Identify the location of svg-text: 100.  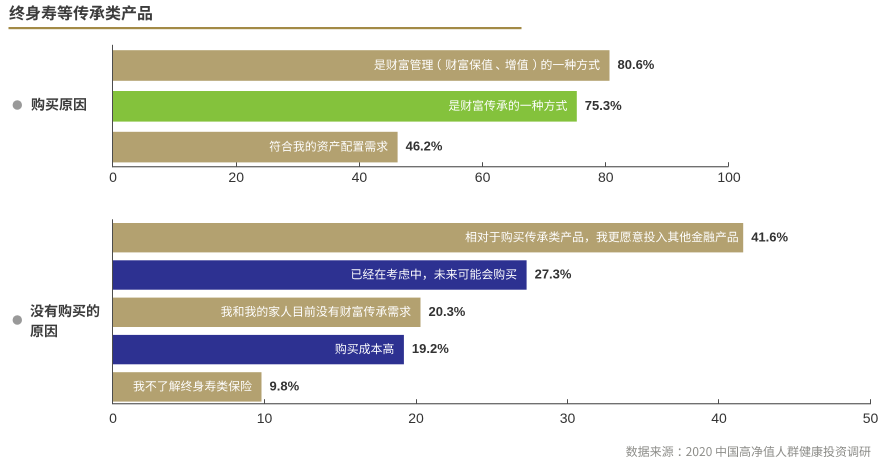
(729, 177).